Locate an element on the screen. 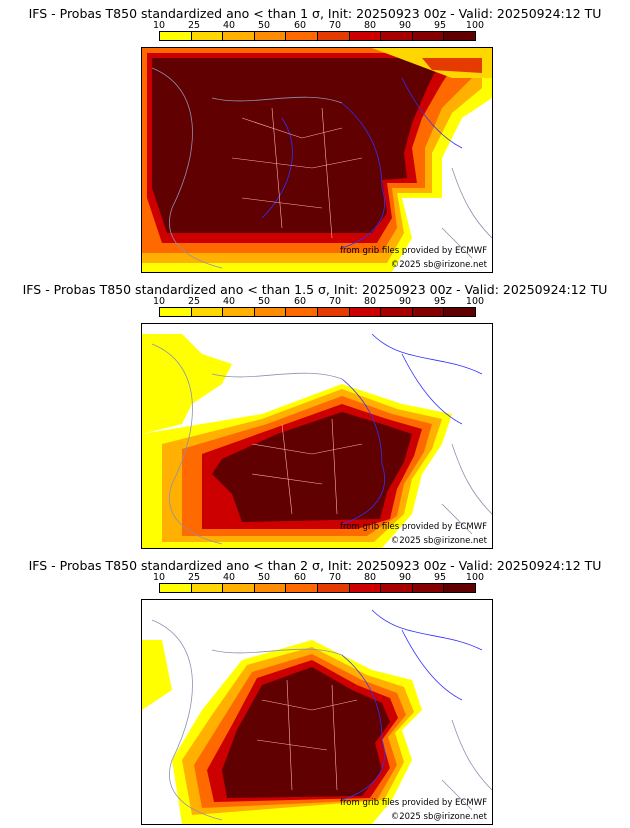 The width and height of the screenshot is (630, 828). scale-label: 70 is located at coordinates (335, 301).